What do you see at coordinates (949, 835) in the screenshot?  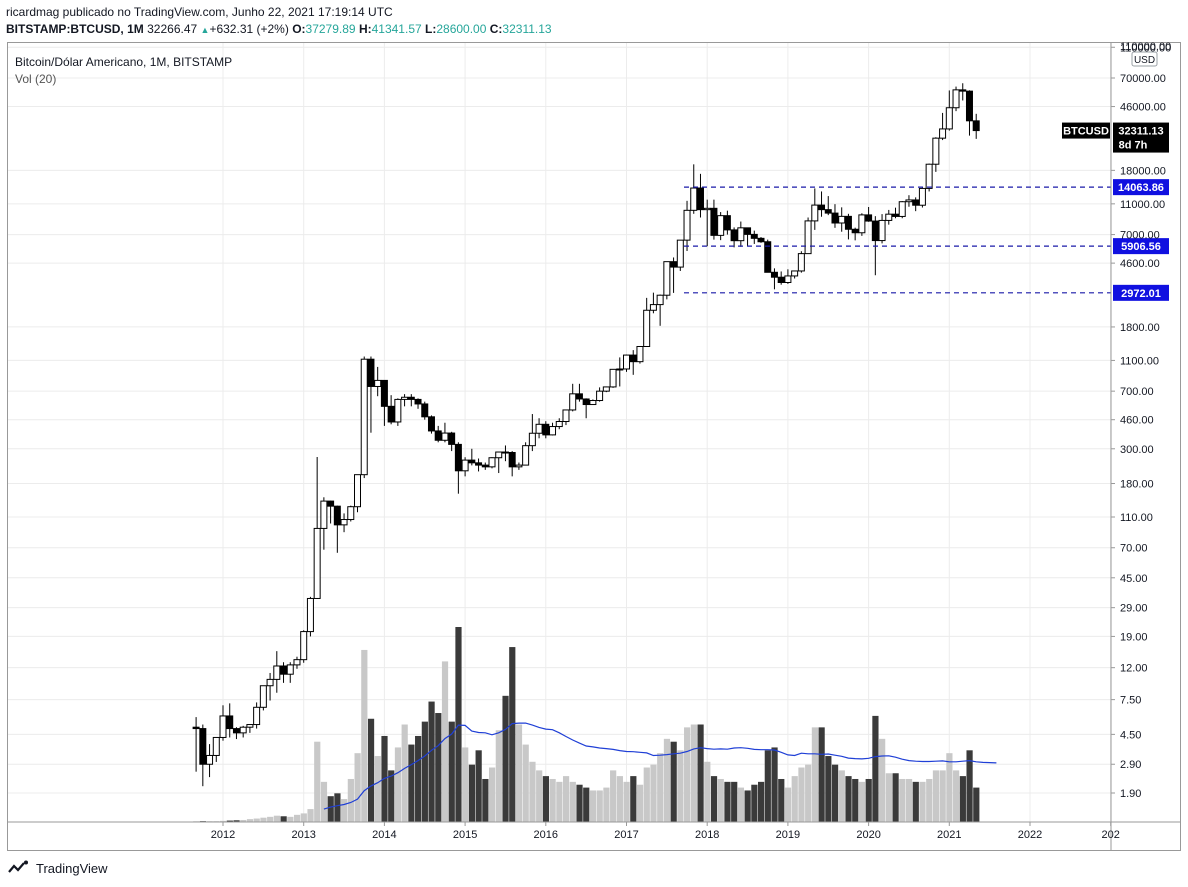 I see `time-tick-label: 2021` at bounding box center [949, 835].